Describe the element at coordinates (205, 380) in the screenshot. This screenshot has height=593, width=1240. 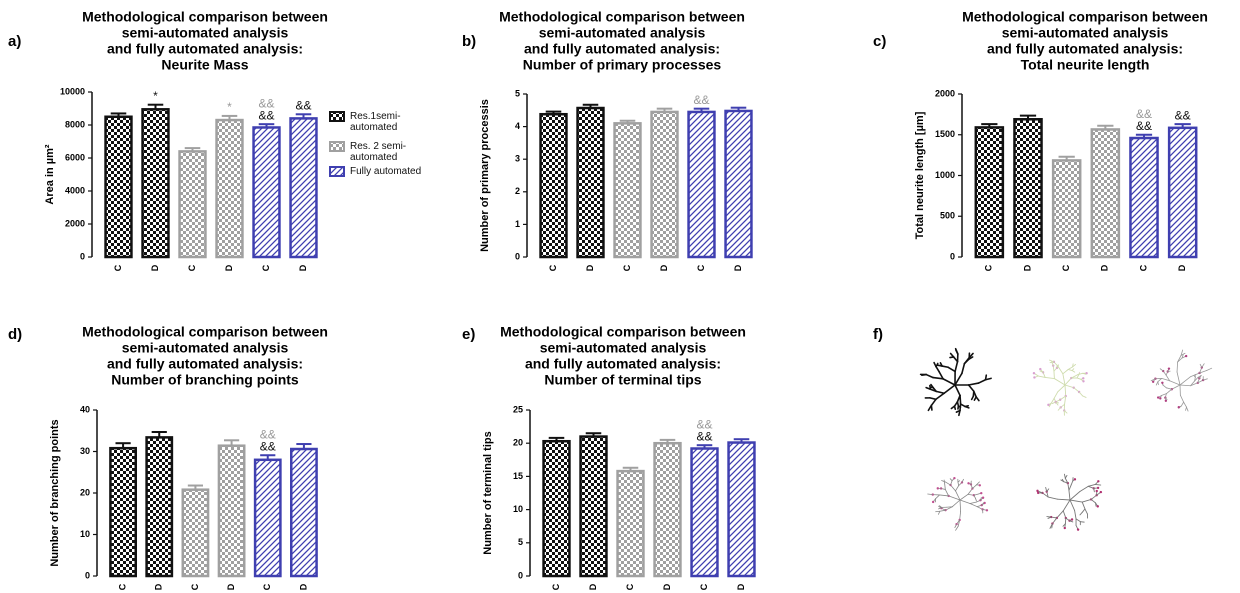
I see `chart-title: Number of branching points` at that location.